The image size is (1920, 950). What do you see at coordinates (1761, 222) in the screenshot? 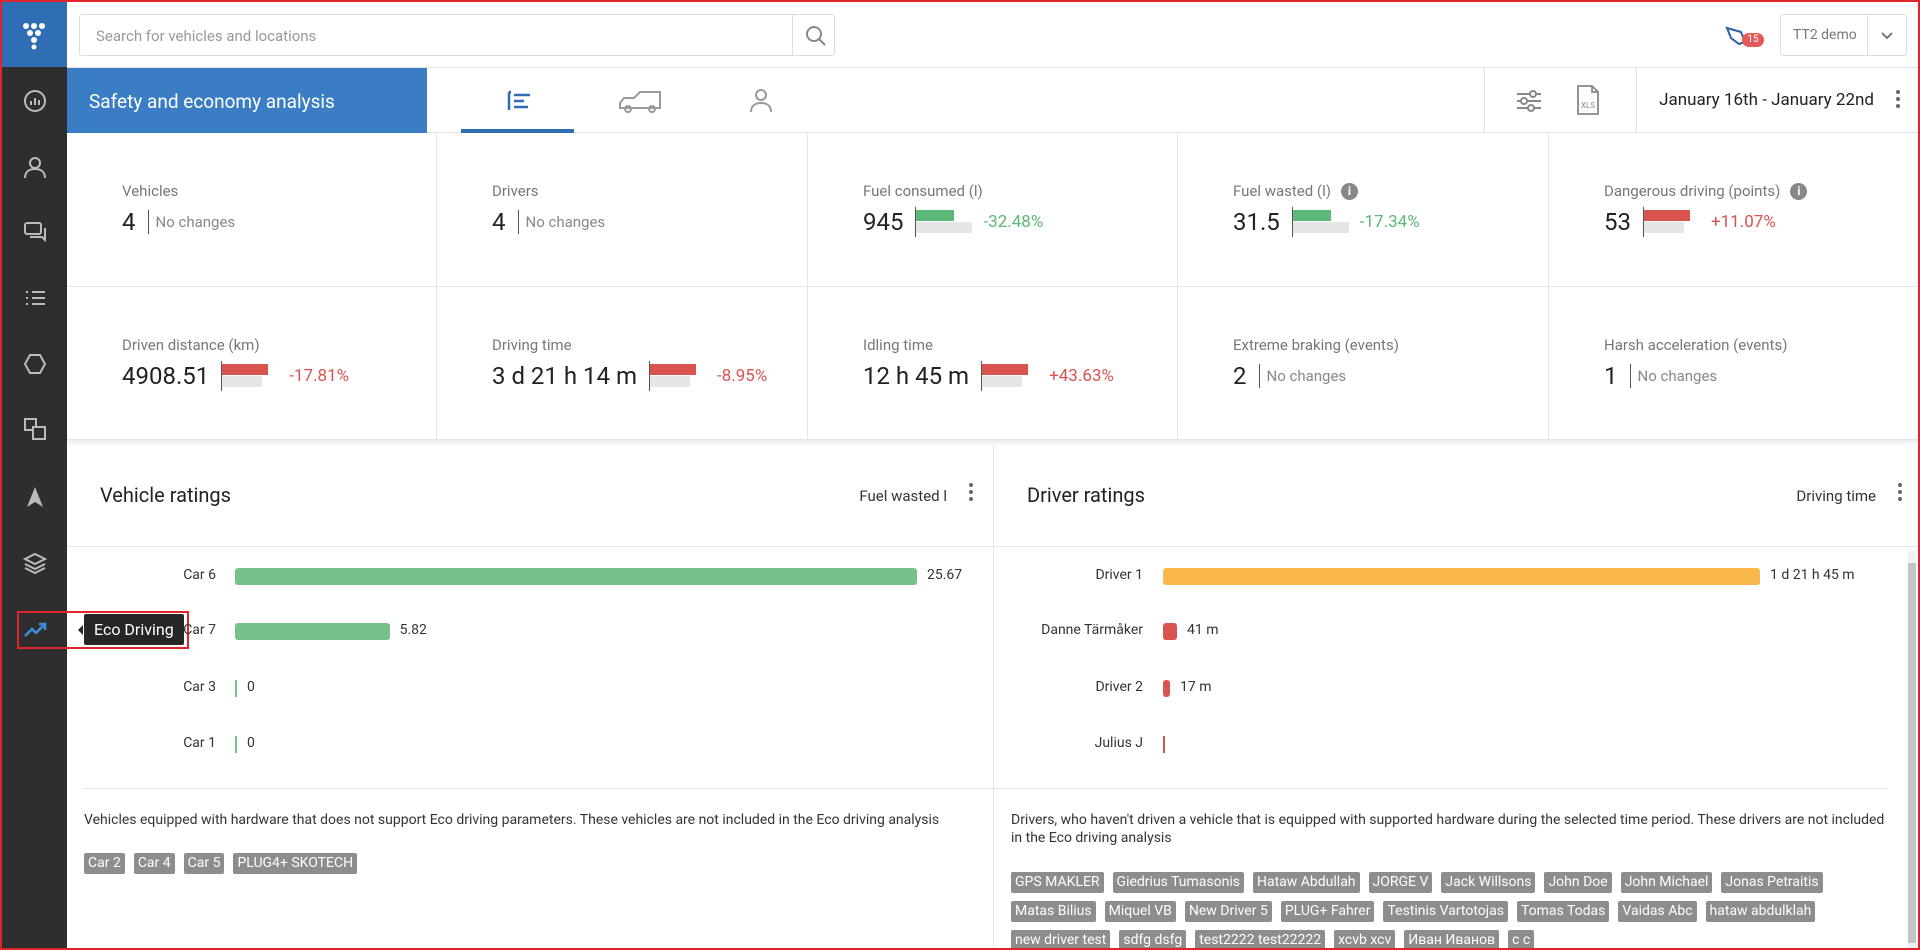
I see `kpi-value-row: 53 +11.07%` at bounding box center [1761, 222].